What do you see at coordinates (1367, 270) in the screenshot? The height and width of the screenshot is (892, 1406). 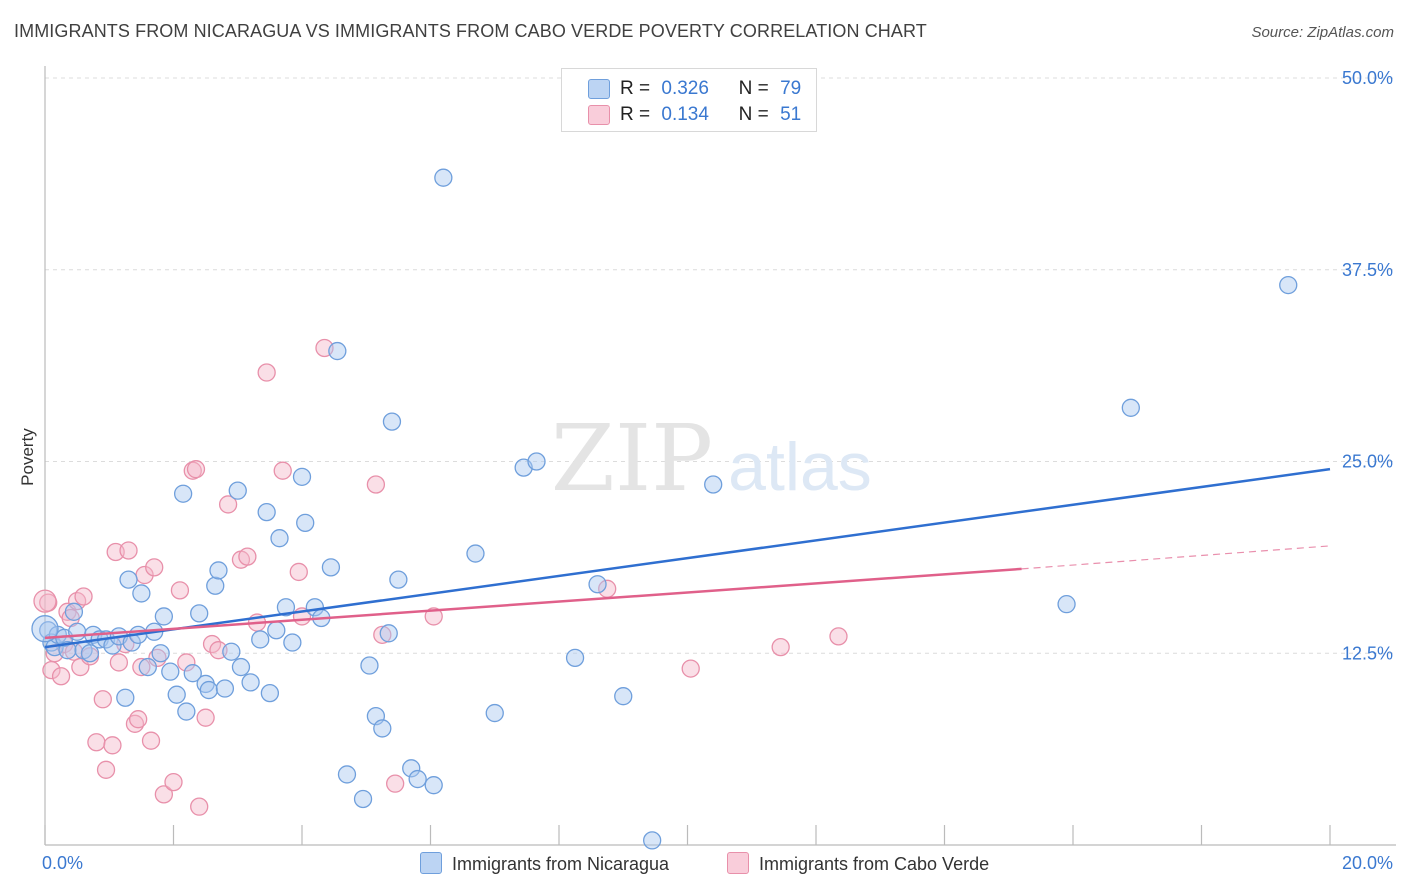 I see `y-tick-label: 37.5%` at bounding box center [1367, 270].